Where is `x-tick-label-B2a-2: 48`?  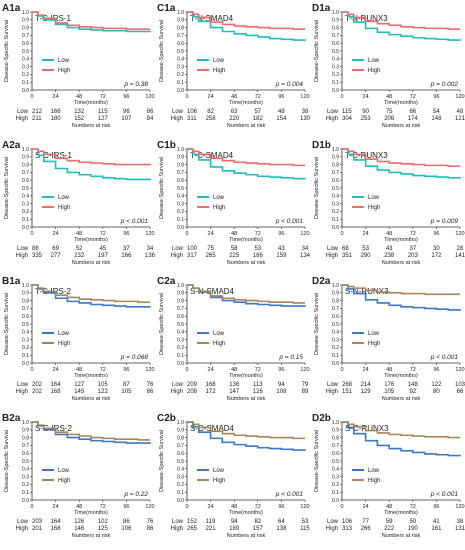
x-tick-label-B2a-2: 48 is located at coordinates (79, 507).